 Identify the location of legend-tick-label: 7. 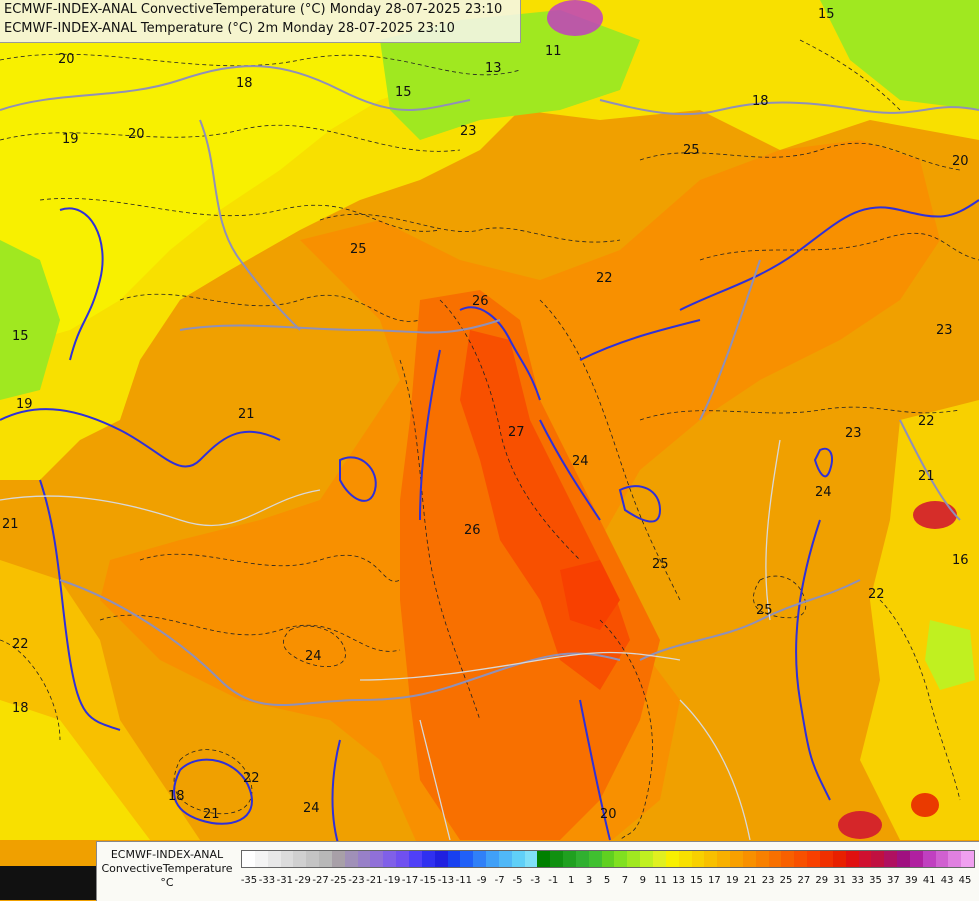
(625, 880).